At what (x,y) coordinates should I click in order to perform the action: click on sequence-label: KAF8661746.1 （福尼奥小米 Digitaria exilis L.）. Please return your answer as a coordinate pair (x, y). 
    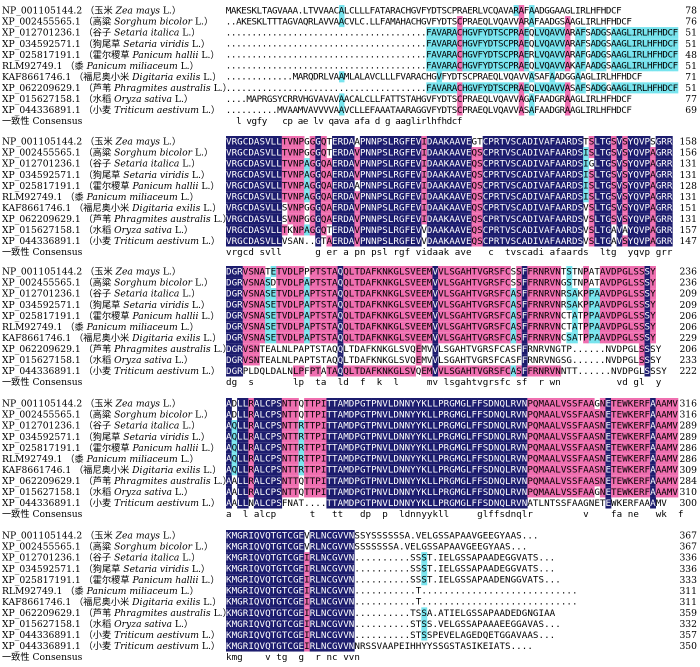
    Looking at the image, I should click on (111, 208).